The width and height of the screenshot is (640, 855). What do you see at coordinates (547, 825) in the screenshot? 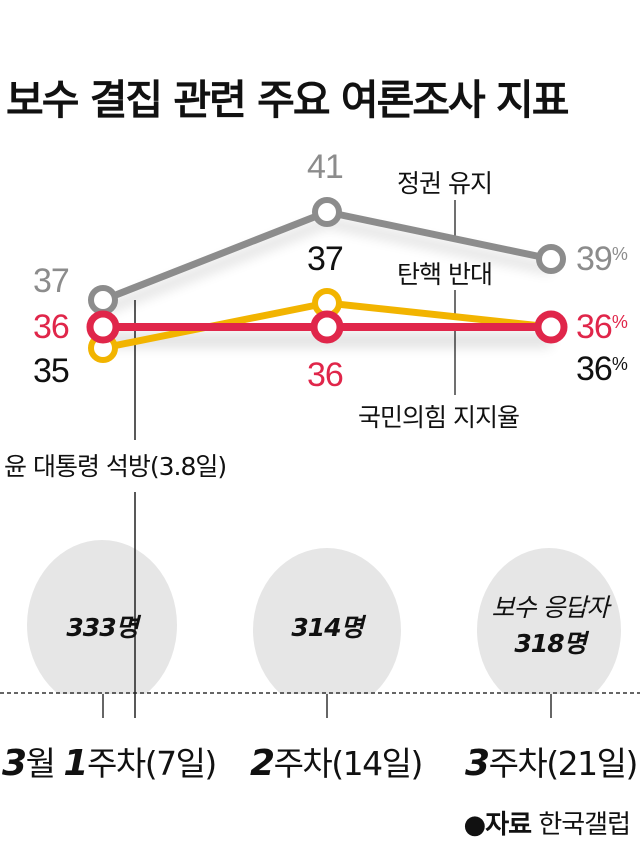
I see `source-credit: ●자료 한국갤럽` at bounding box center [547, 825].